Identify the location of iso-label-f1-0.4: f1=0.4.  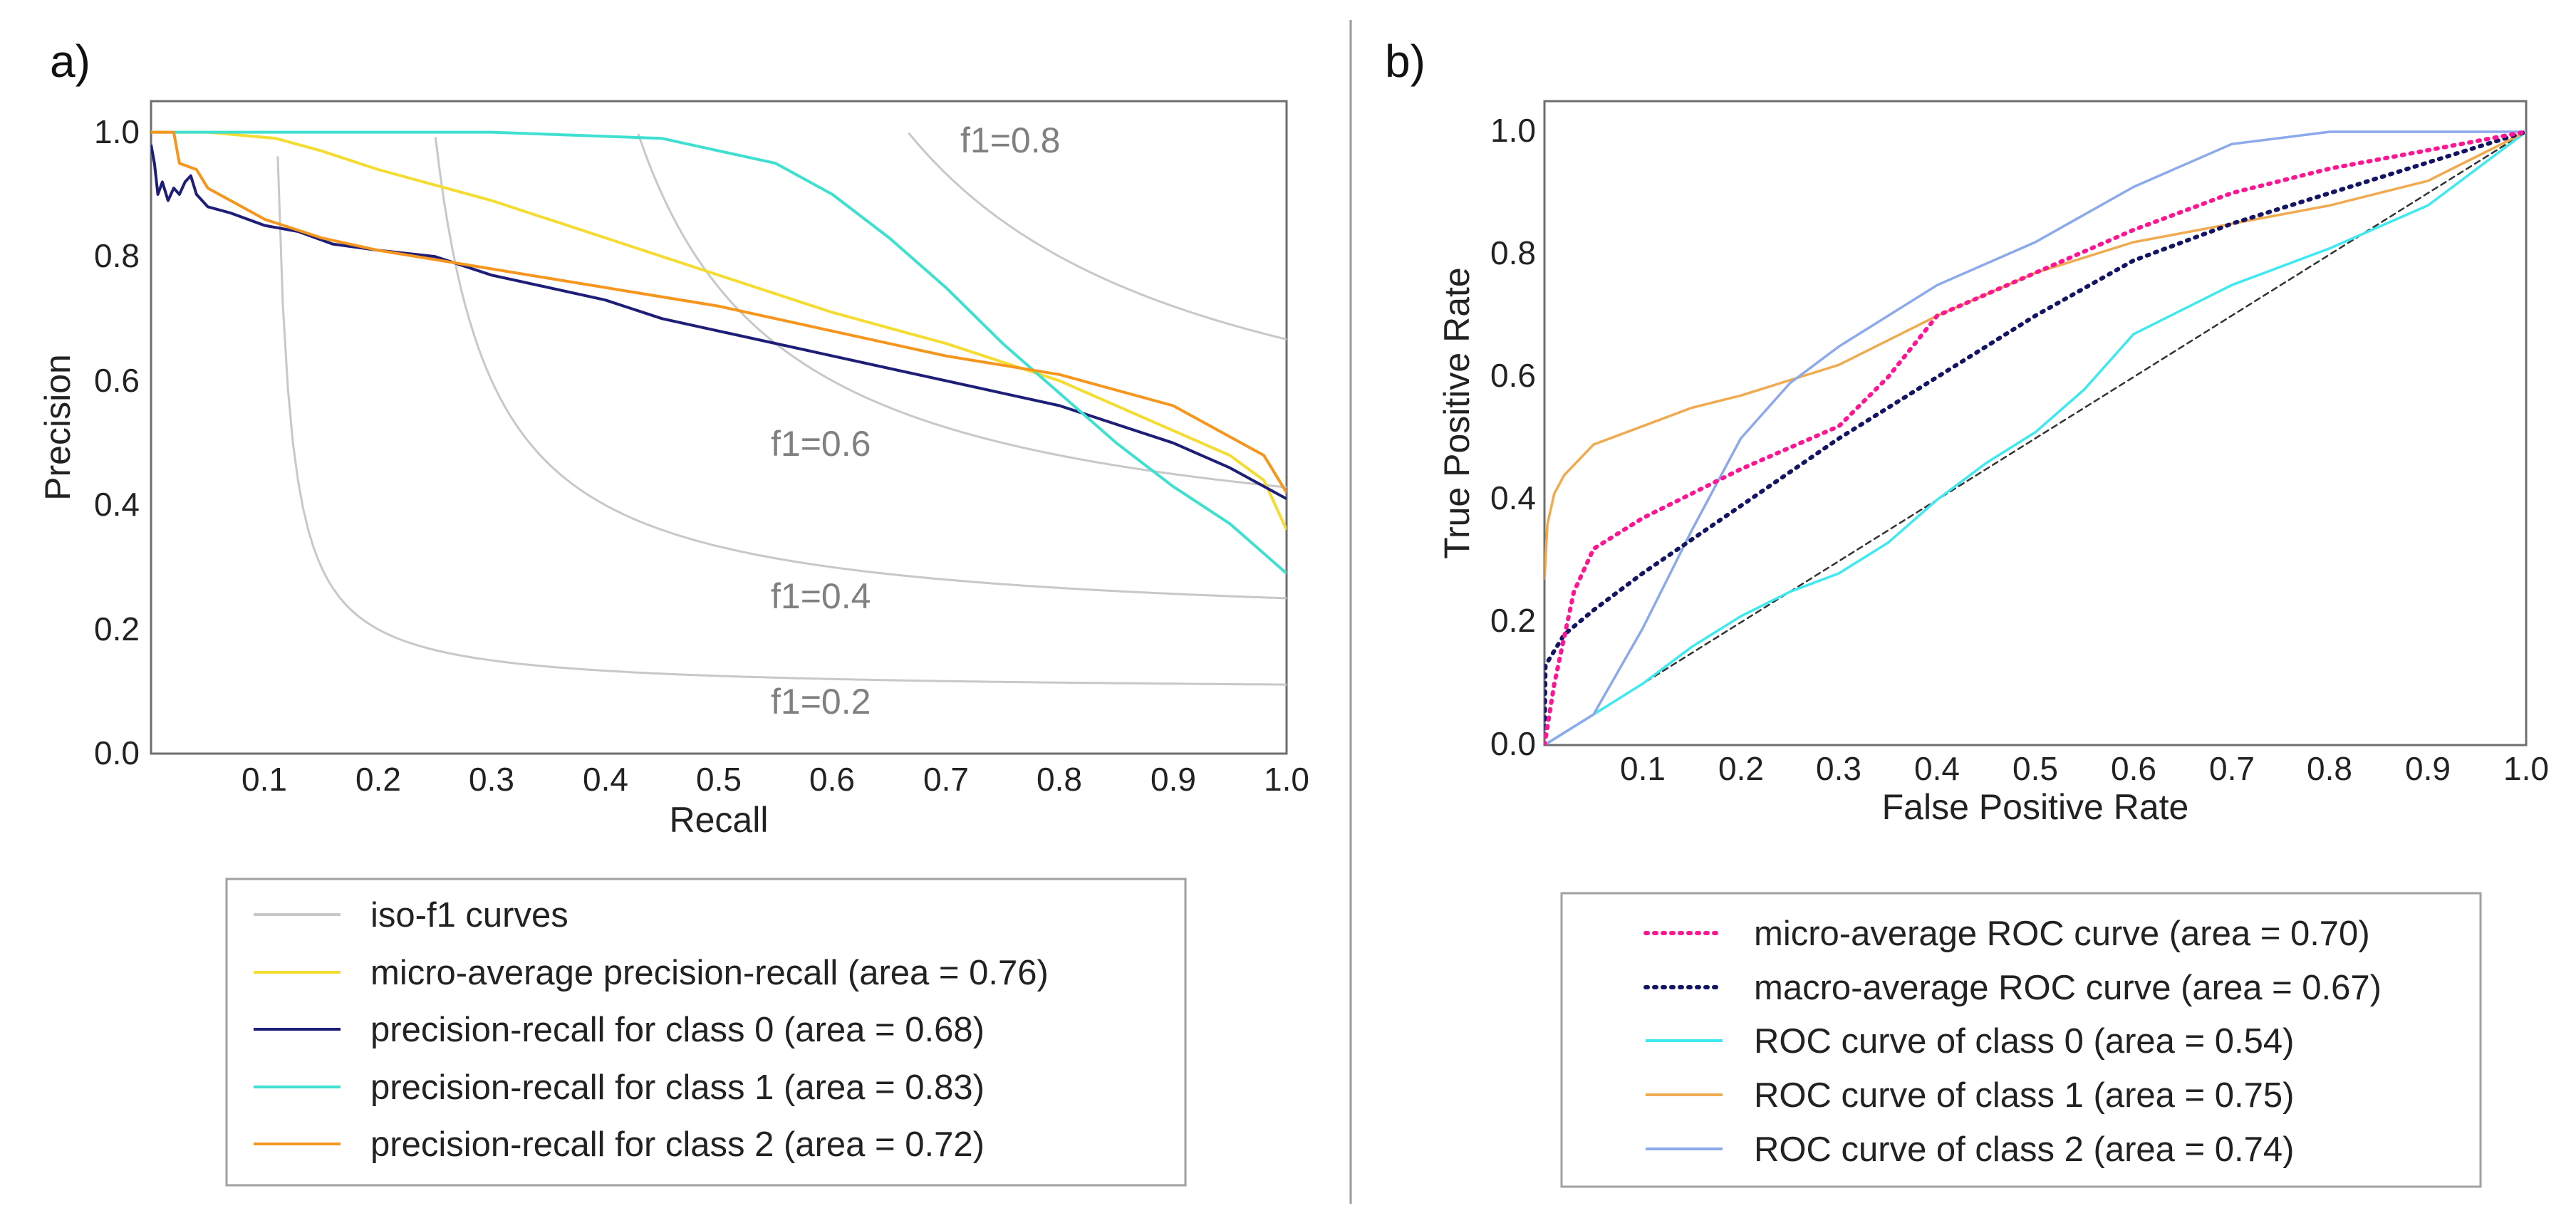
(821, 596).